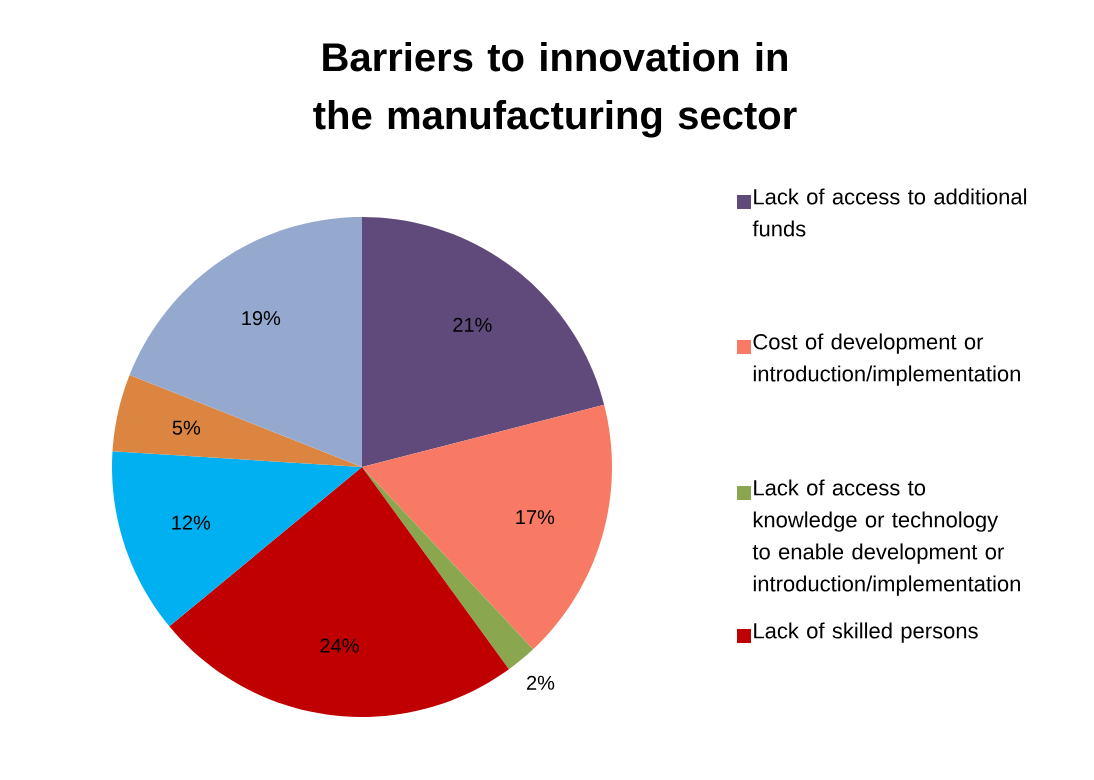 The height and width of the screenshot is (780, 1094). Describe the element at coordinates (261, 318) in the screenshot. I see `data-label: 19%` at that location.